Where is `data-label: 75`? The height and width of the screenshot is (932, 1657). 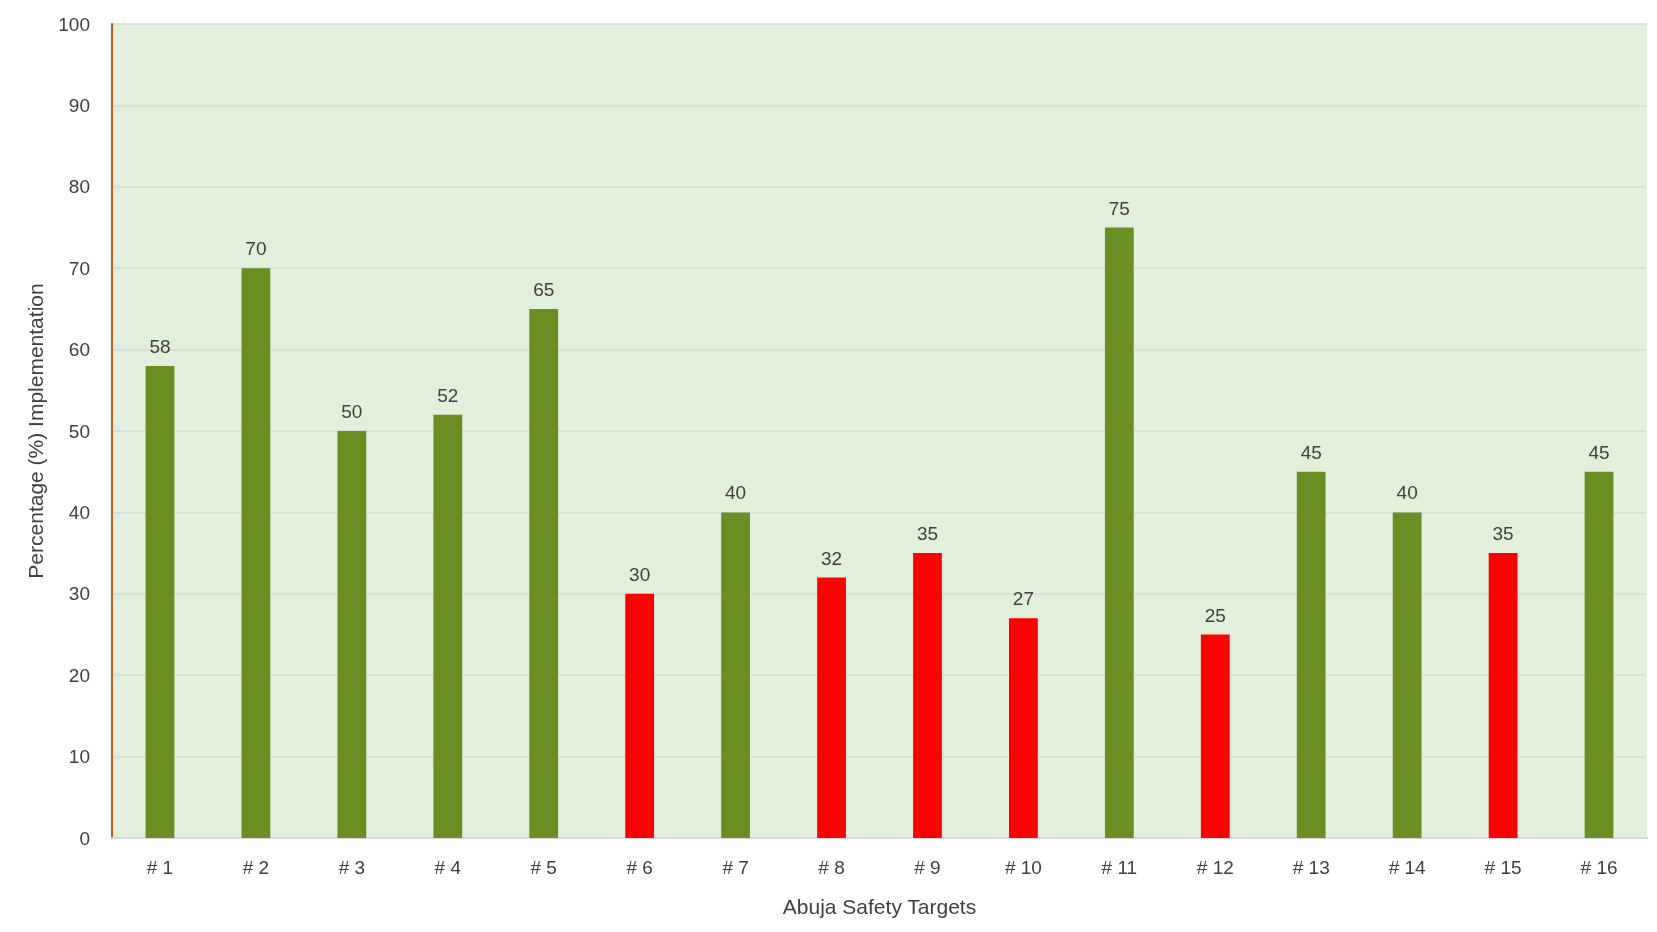 data-label: 75 is located at coordinates (1119, 208).